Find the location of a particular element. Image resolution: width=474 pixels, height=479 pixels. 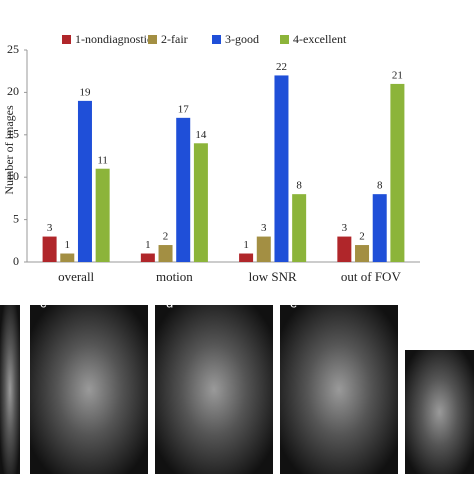

legend-label: 4-excellent is located at coordinates (320, 39).